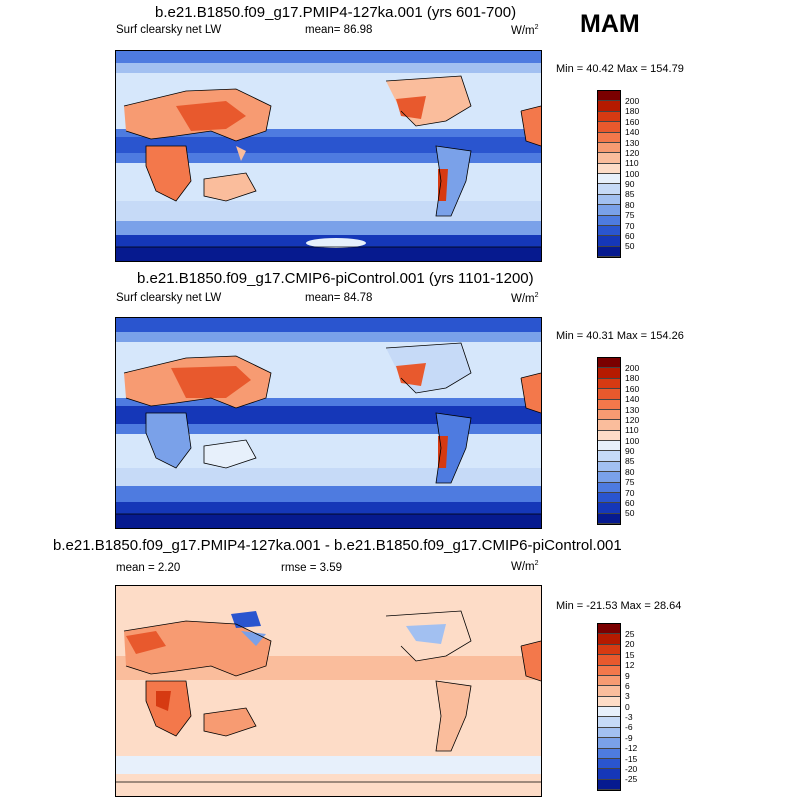 The width and height of the screenshot is (800, 800). What do you see at coordinates (630, 665) in the screenshot?
I see `colorbar-label: 12` at bounding box center [630, 665].